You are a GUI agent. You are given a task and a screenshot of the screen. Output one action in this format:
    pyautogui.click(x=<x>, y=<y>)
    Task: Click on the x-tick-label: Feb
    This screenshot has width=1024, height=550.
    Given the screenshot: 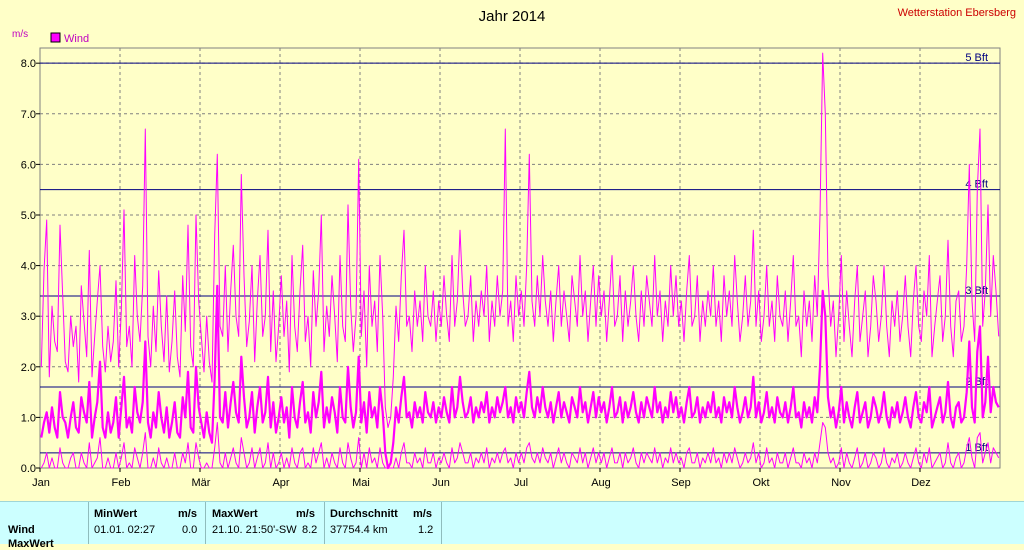 What is the action you would take?
    pyautogui.click(x=121, y=483)
    